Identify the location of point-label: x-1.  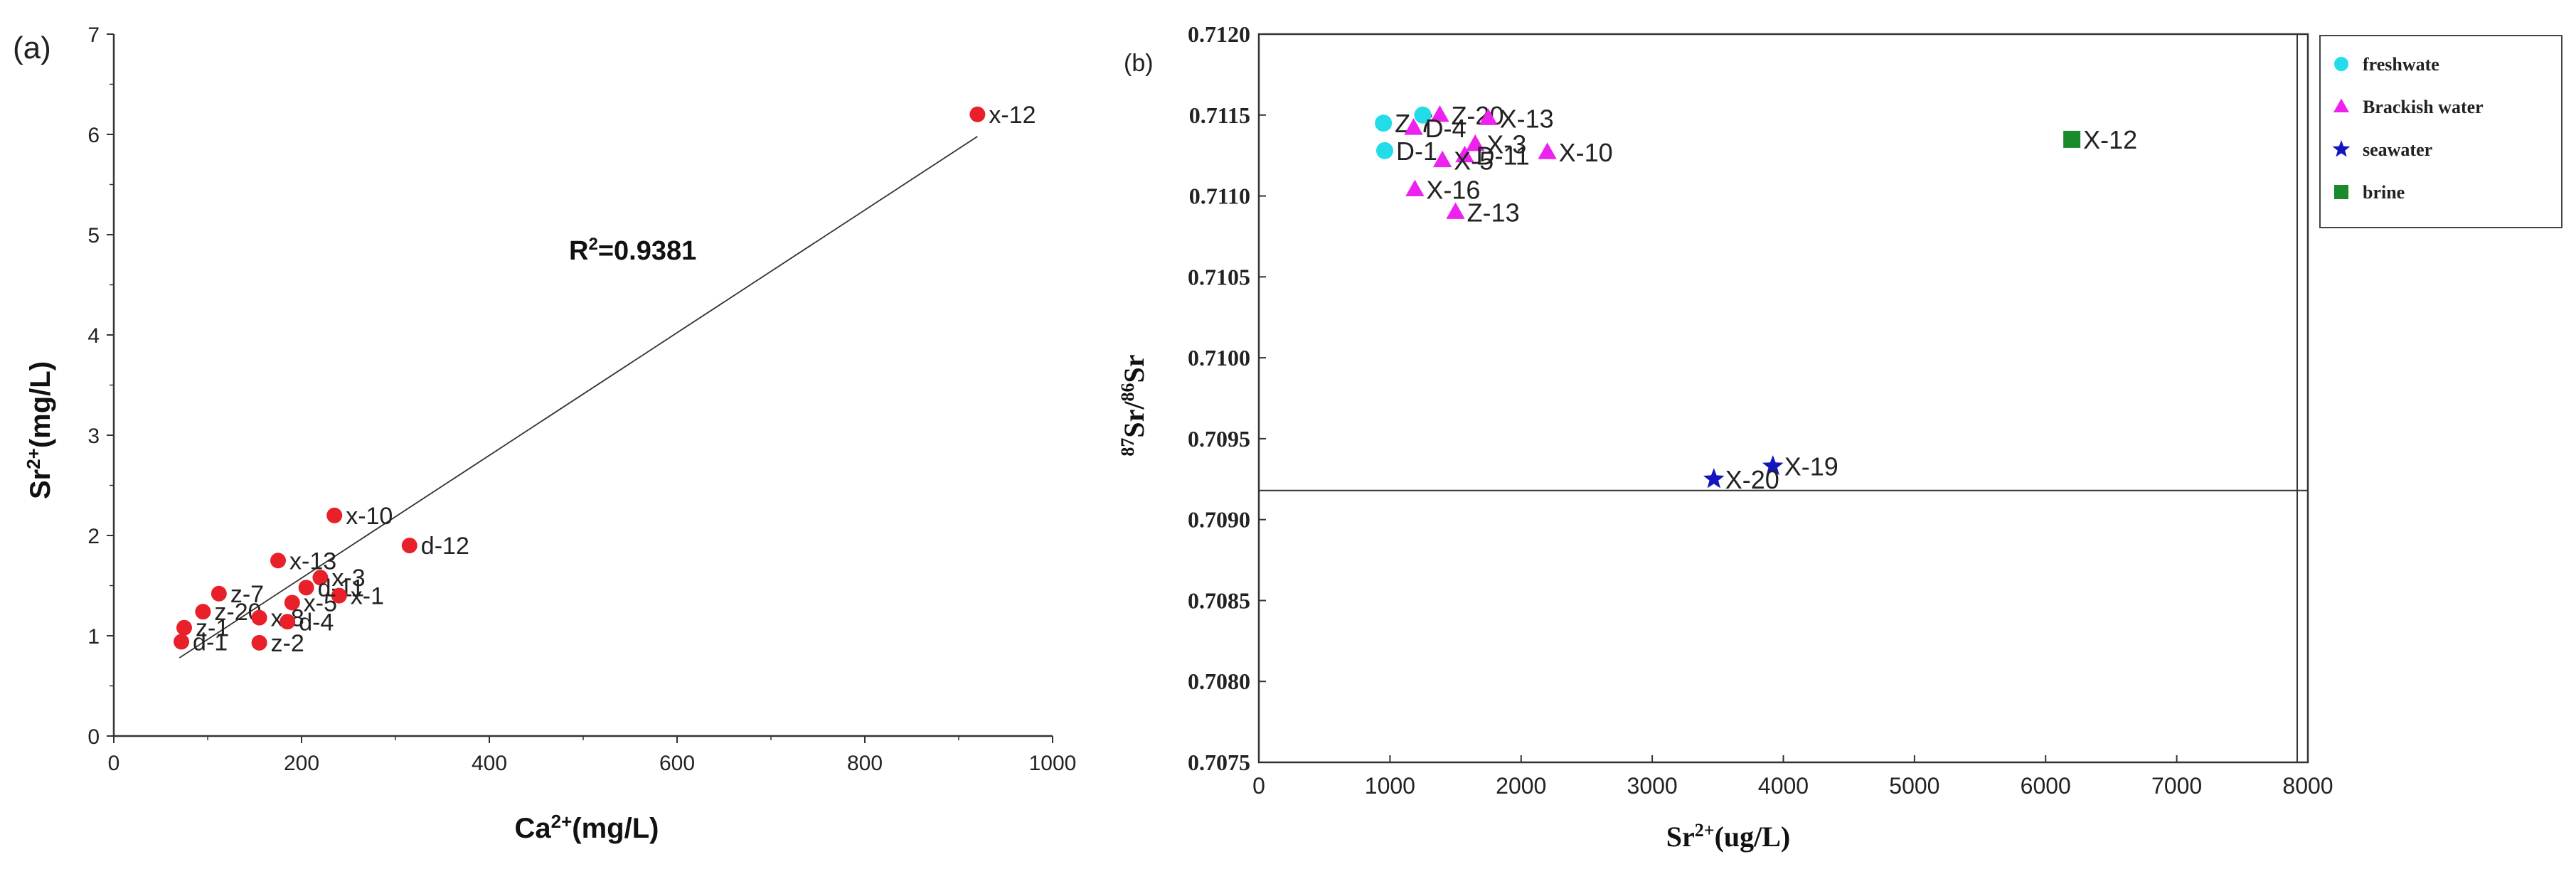
(367, 597).